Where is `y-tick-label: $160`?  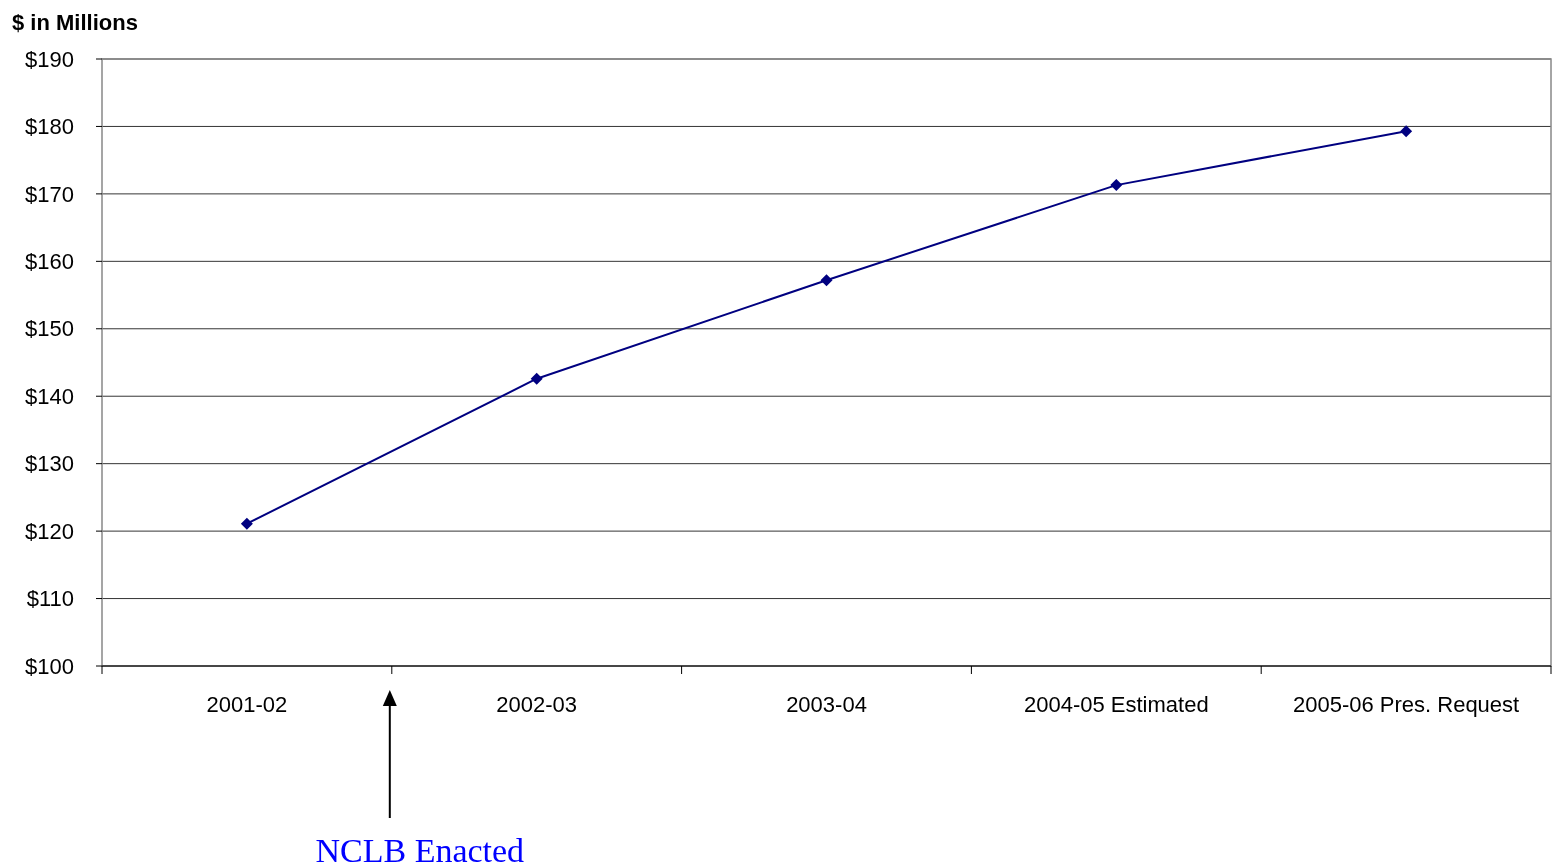
y-tick-label: $160 is located at coordinates (49, 262).